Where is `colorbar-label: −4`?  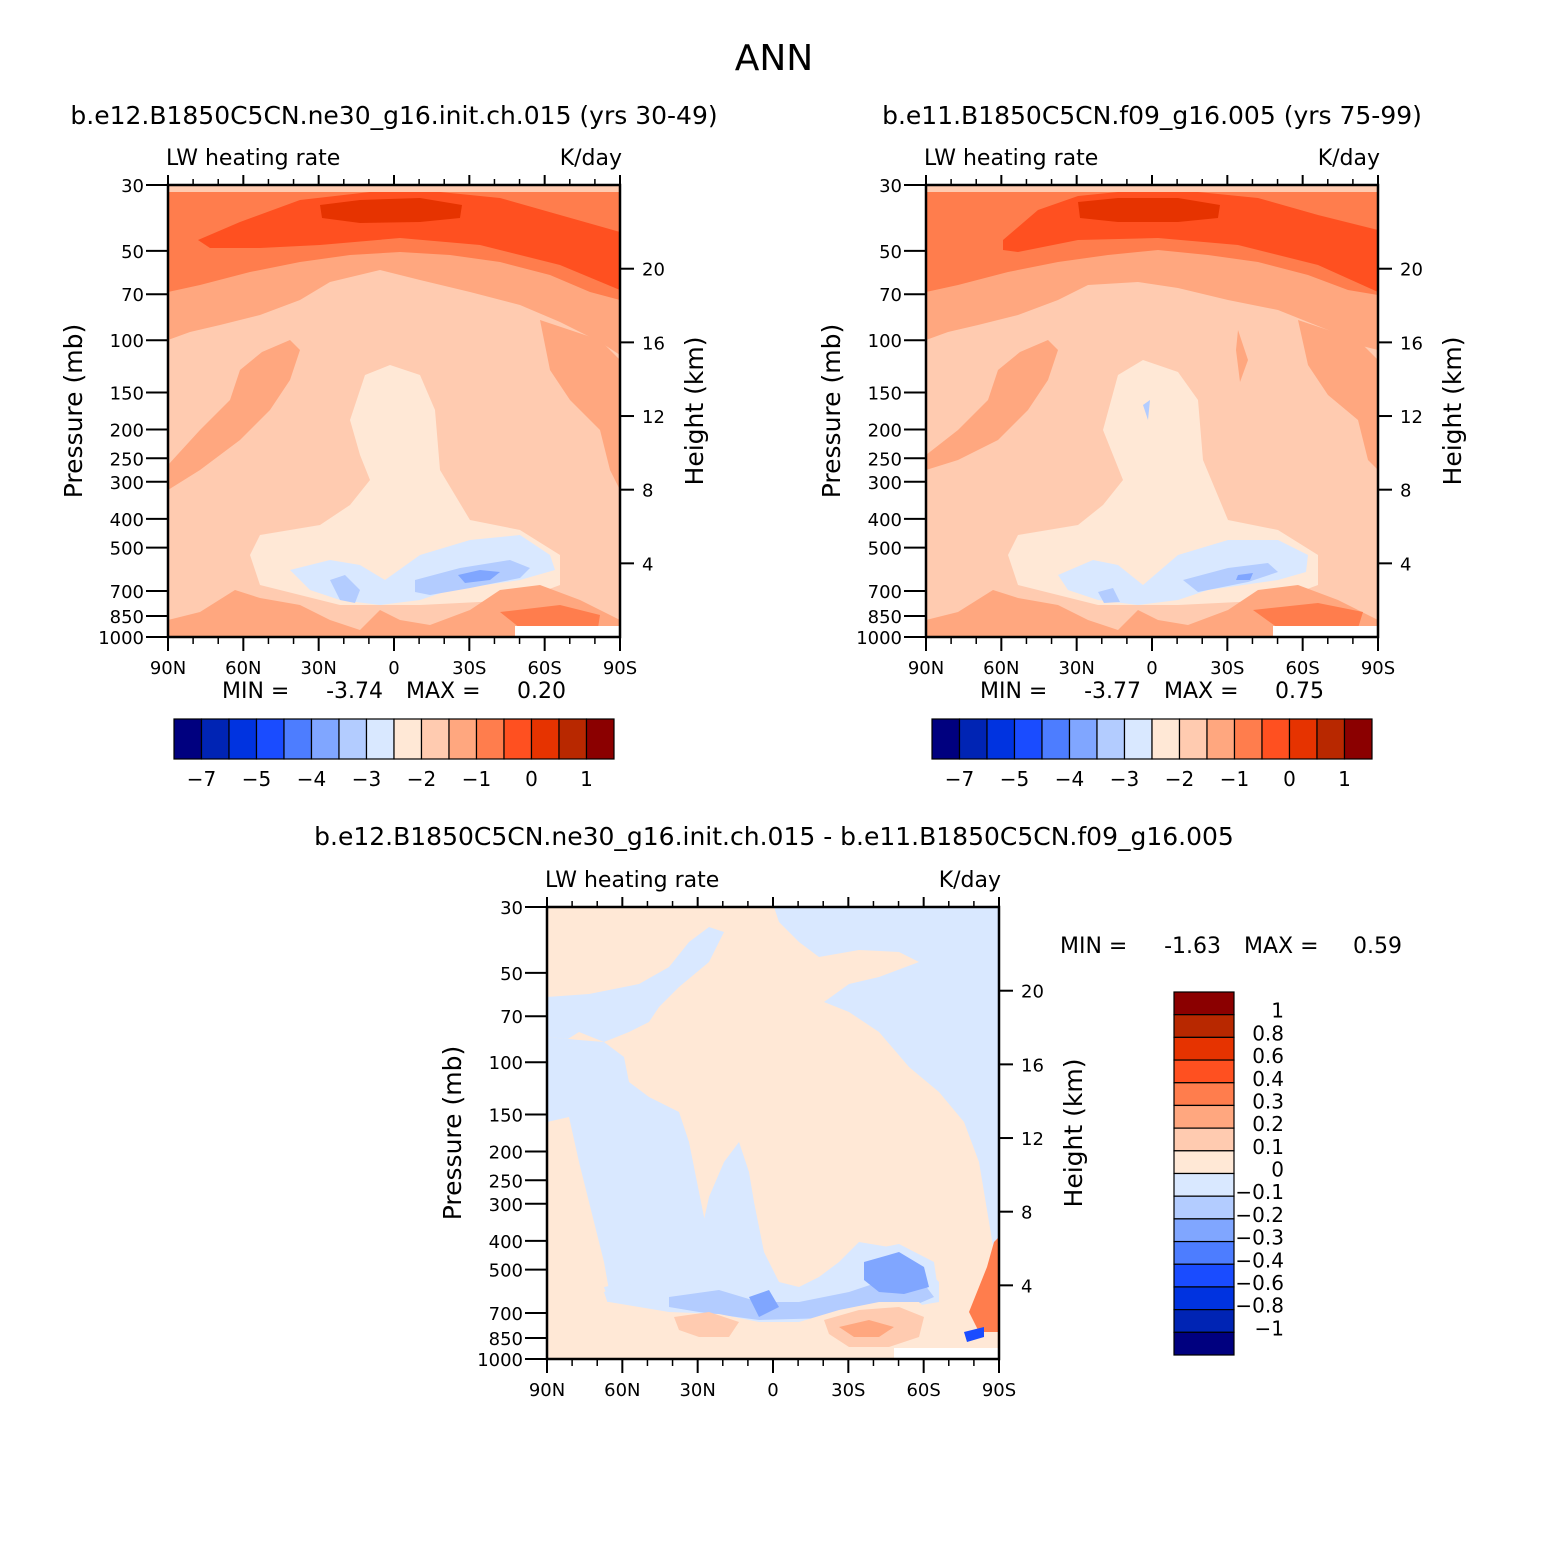 colorbar-label: −4 is located at coordinates (311, 779).